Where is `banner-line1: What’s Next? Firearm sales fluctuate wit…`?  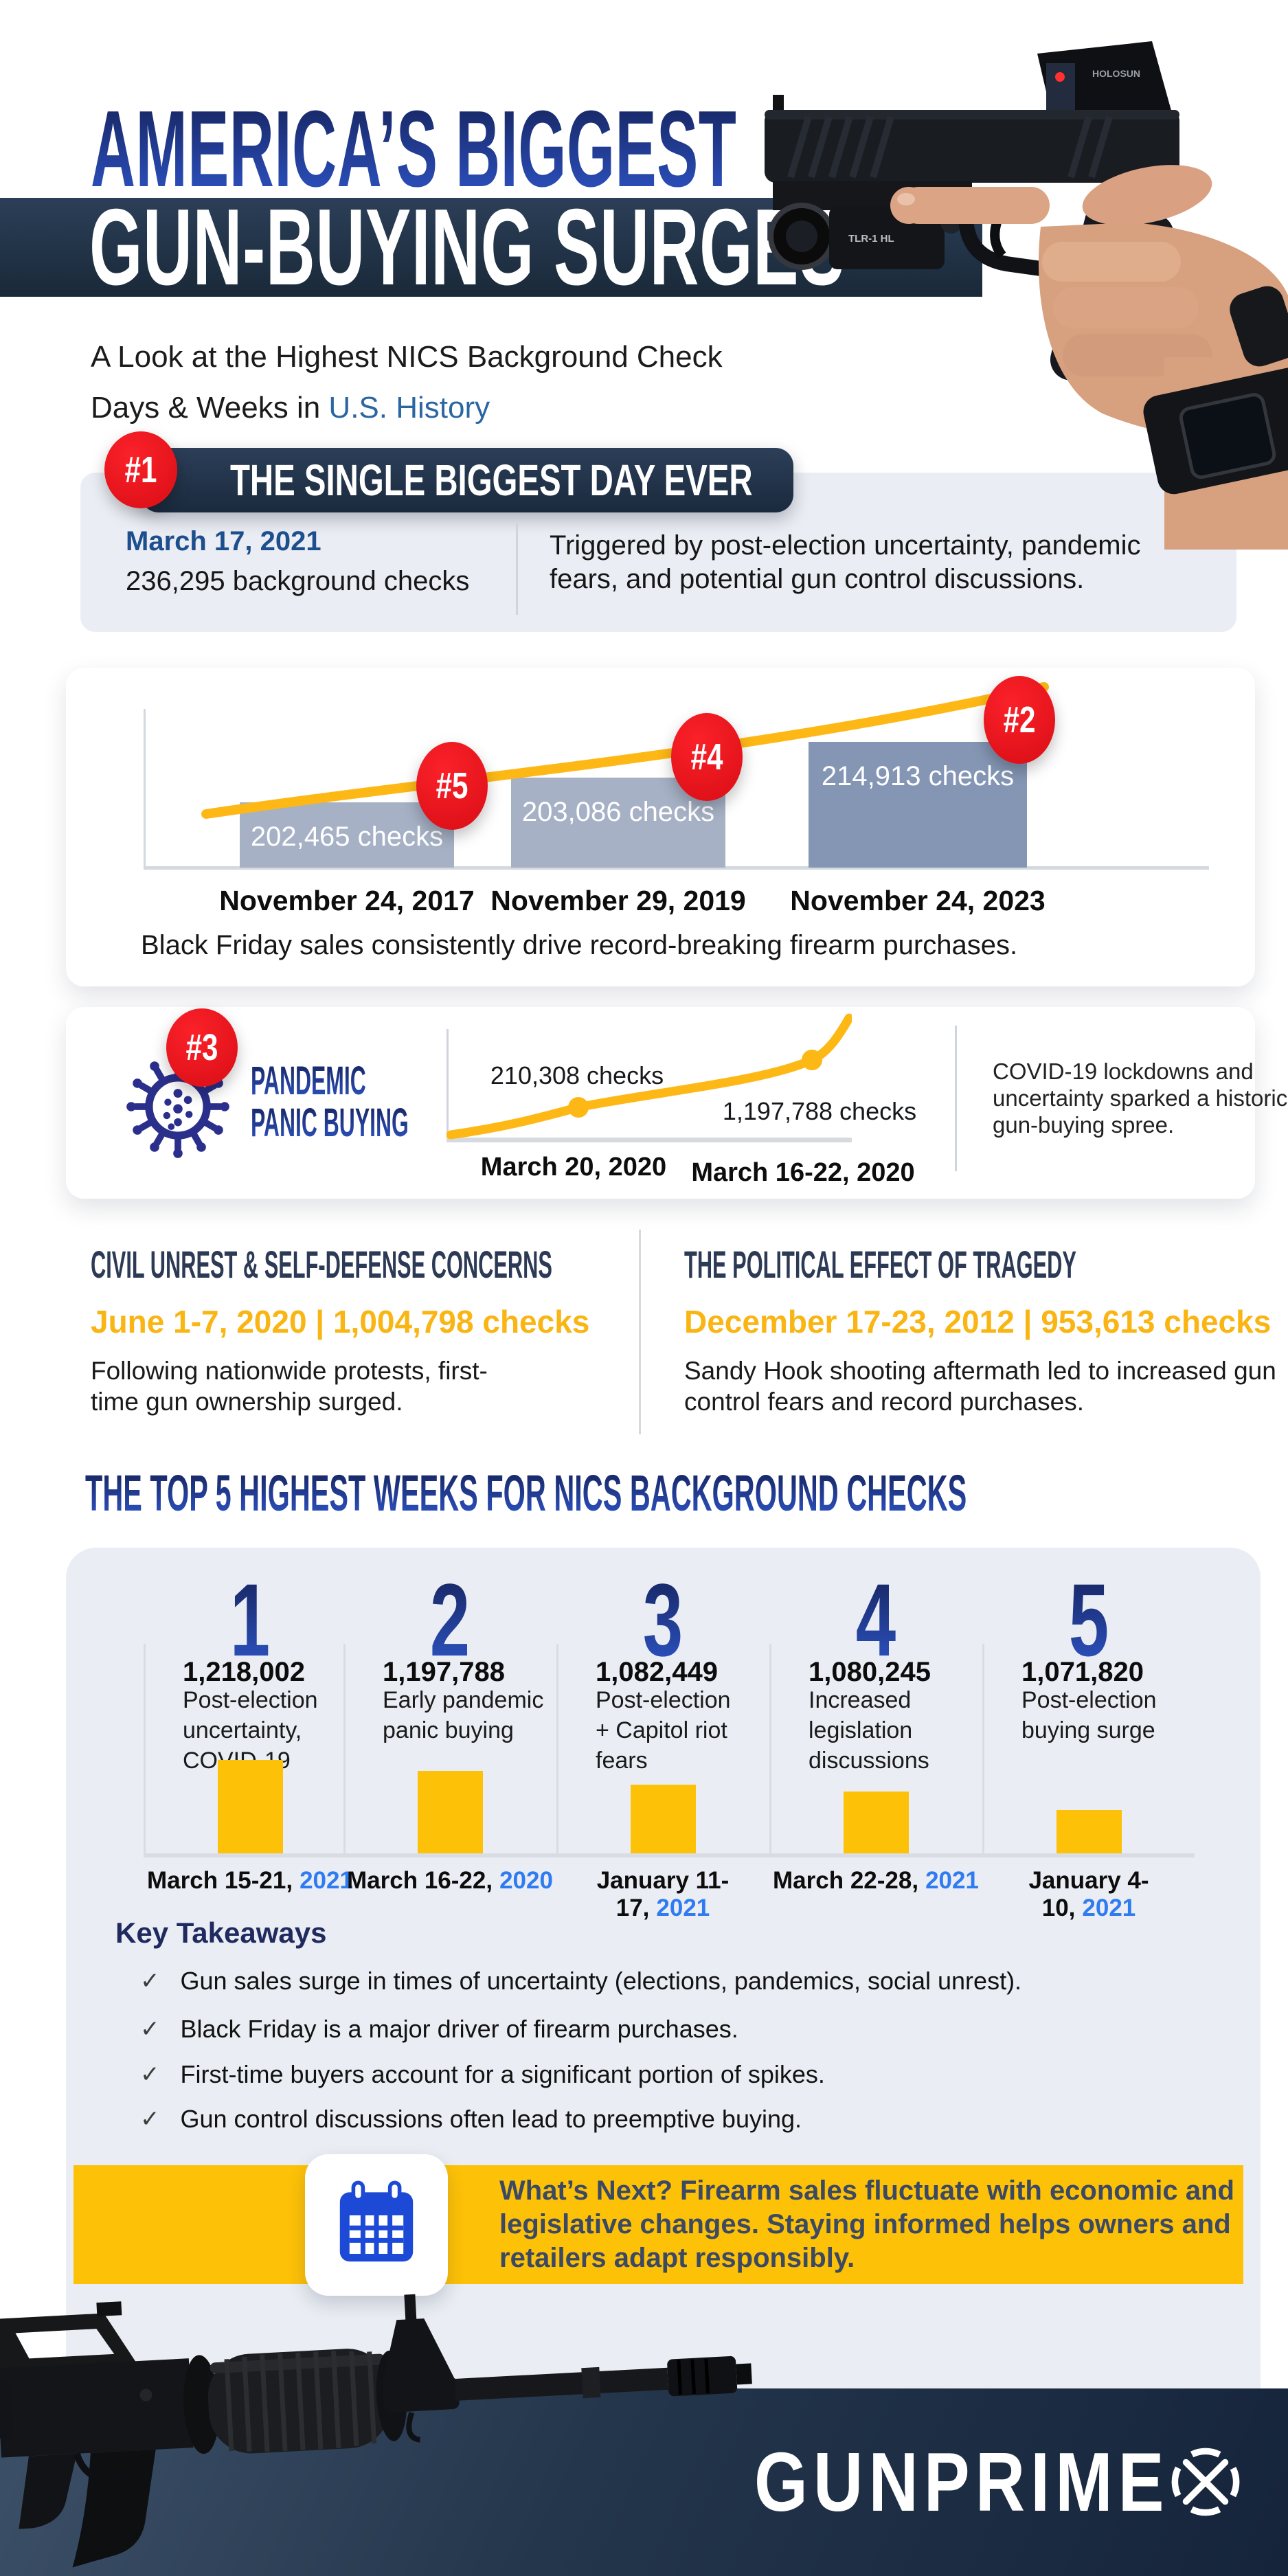
banner-line1: What’s Next? Firearm sales fluctuate wit… is located at coordinates (866, 2191).